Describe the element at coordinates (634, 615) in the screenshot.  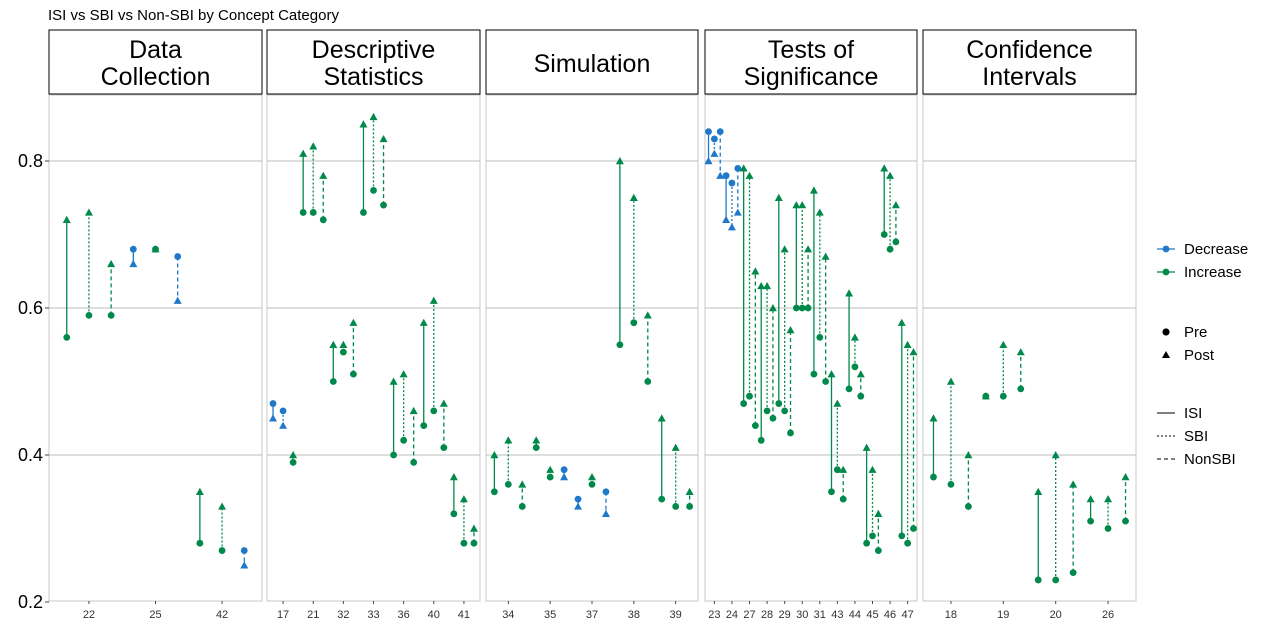
I see `x-tick-label: 38` at that location.